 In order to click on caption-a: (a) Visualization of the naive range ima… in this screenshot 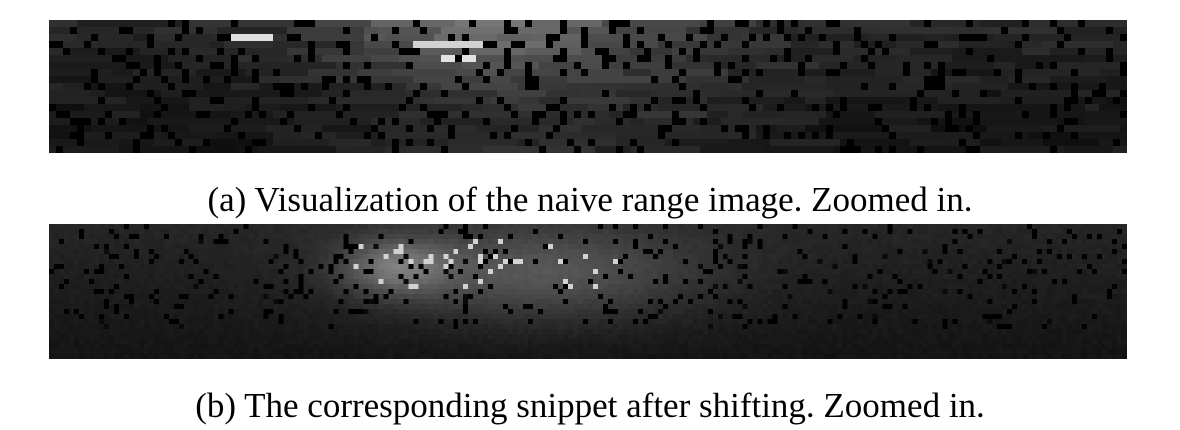, I will do `click(590, 199)`.